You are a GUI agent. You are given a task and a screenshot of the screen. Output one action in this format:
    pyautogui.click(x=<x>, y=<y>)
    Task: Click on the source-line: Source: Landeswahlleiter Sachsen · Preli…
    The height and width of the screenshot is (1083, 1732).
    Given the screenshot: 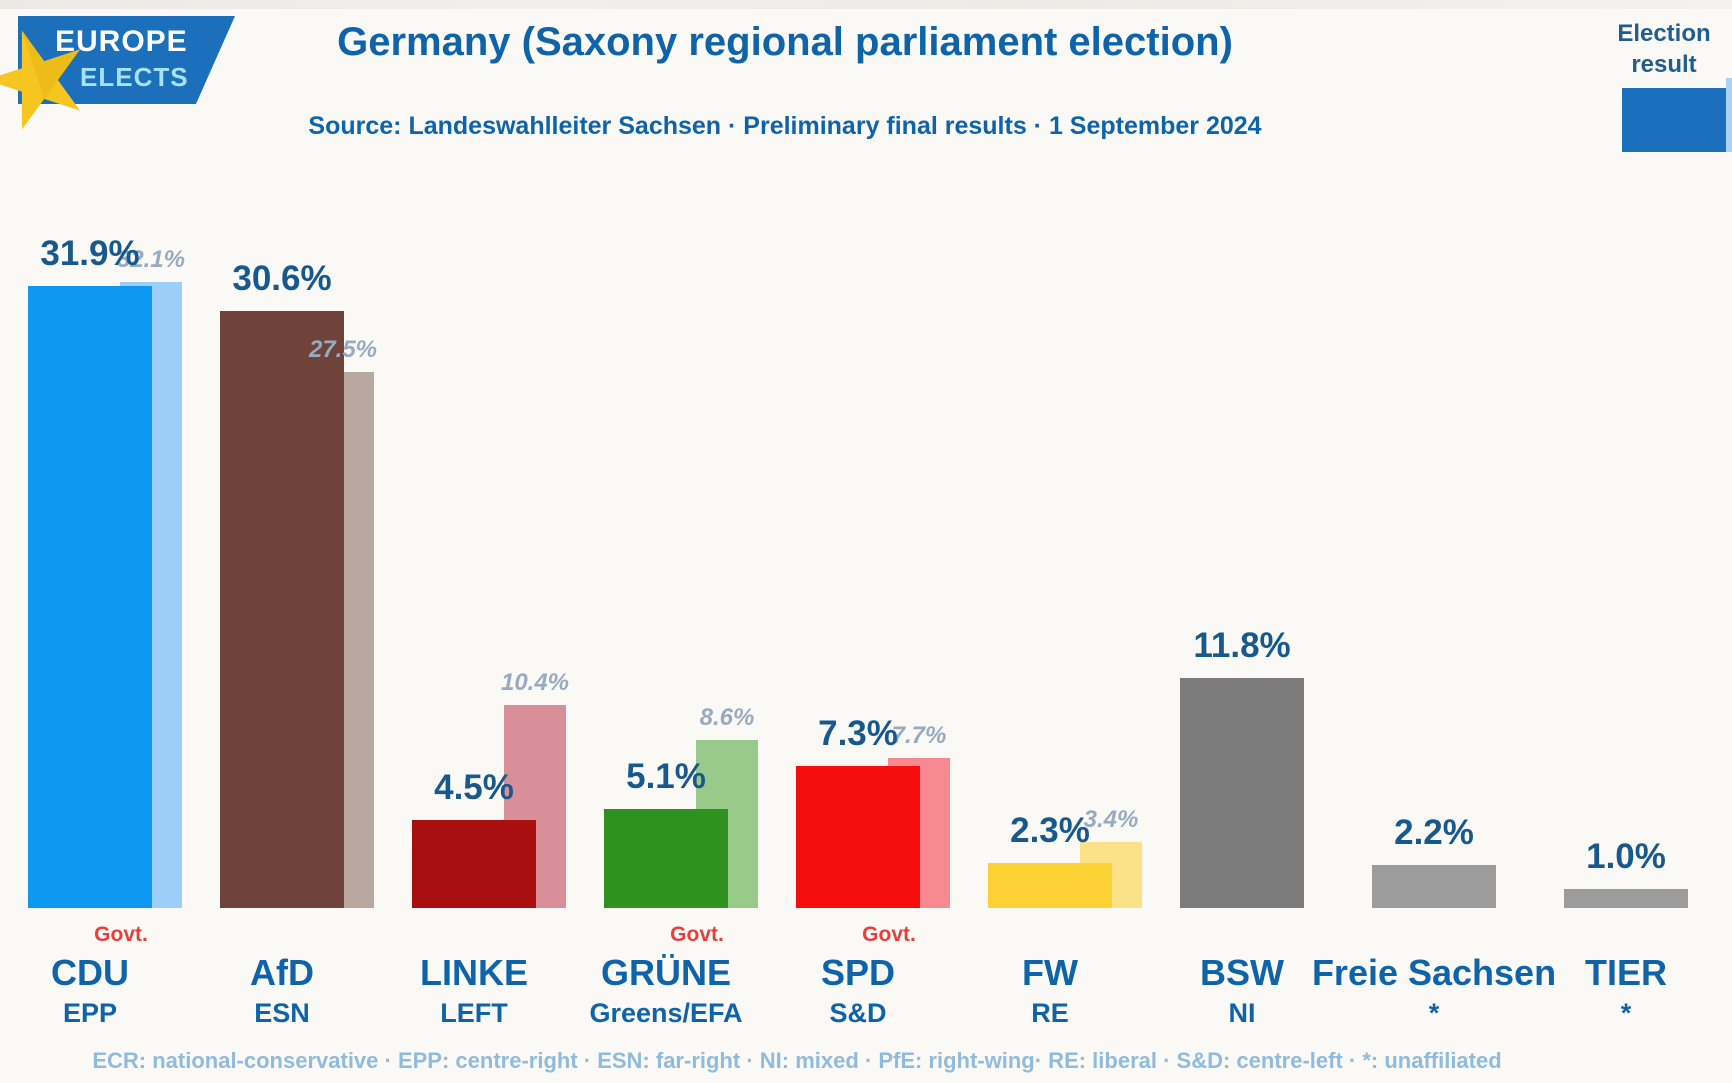 What is the action you would take?
    pyautogui.click(x=785, y=126)
    